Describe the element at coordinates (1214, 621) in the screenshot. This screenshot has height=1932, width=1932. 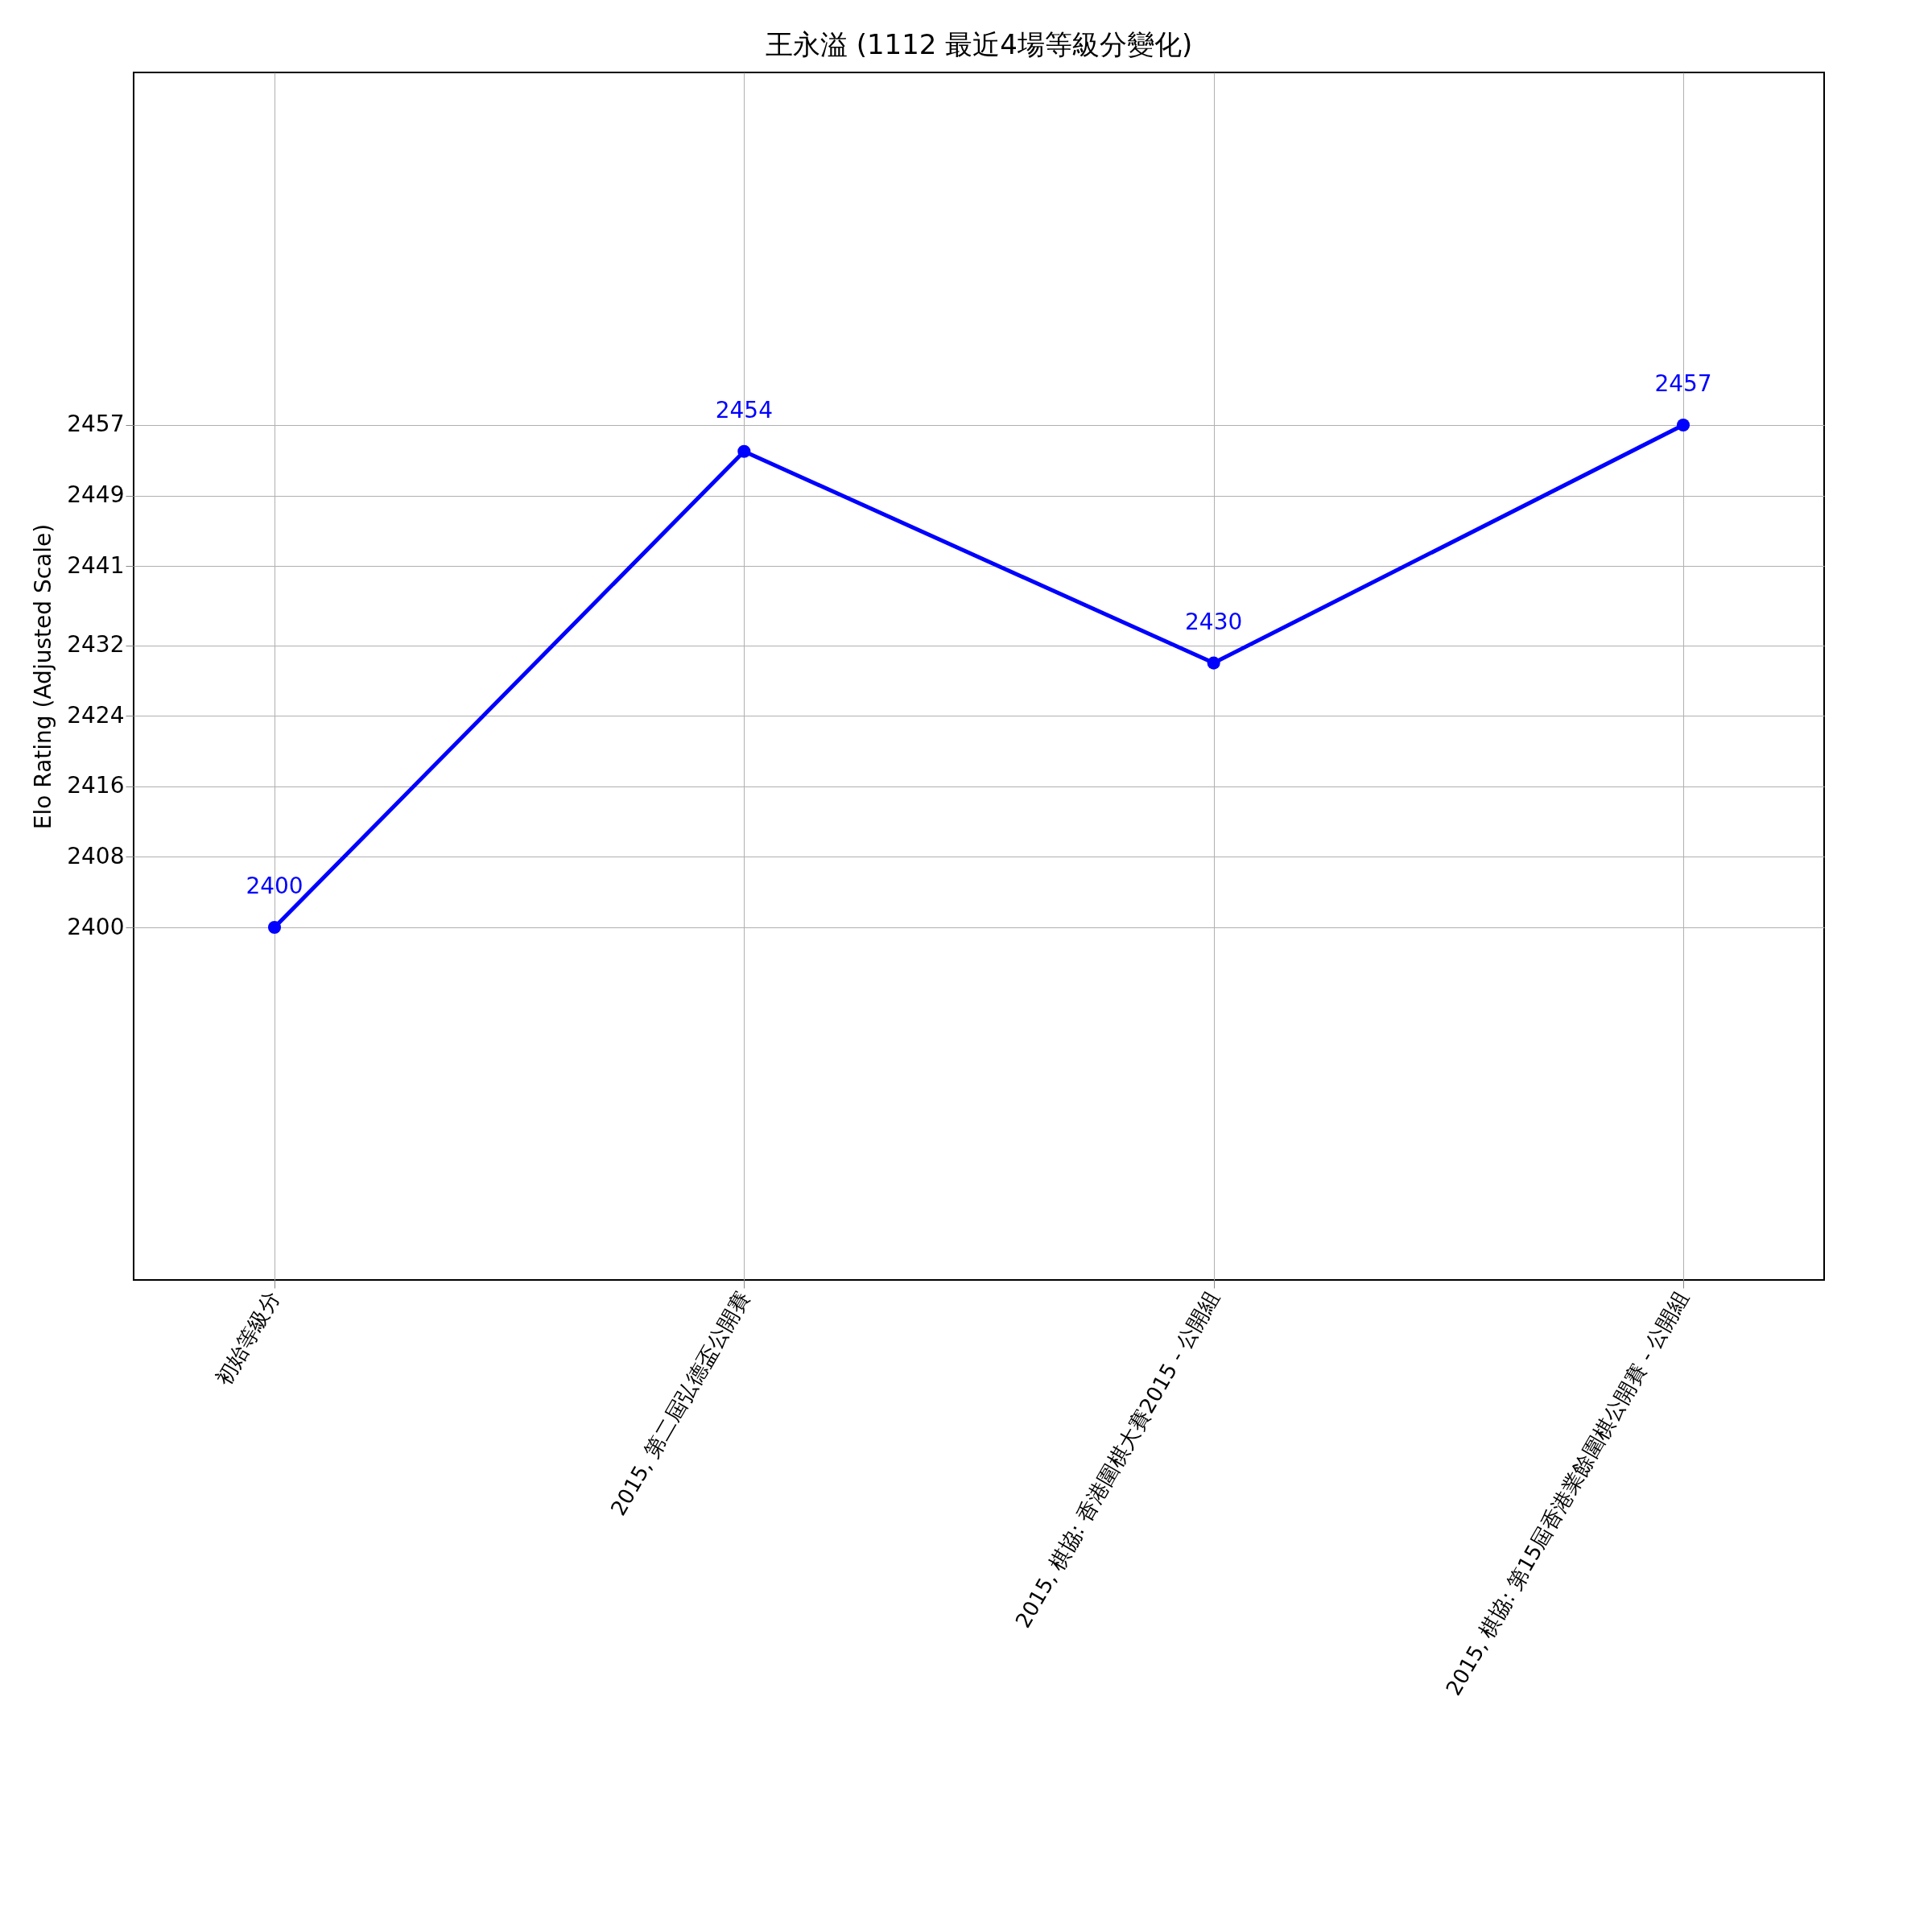
I see `data-label: 2430` at that location.